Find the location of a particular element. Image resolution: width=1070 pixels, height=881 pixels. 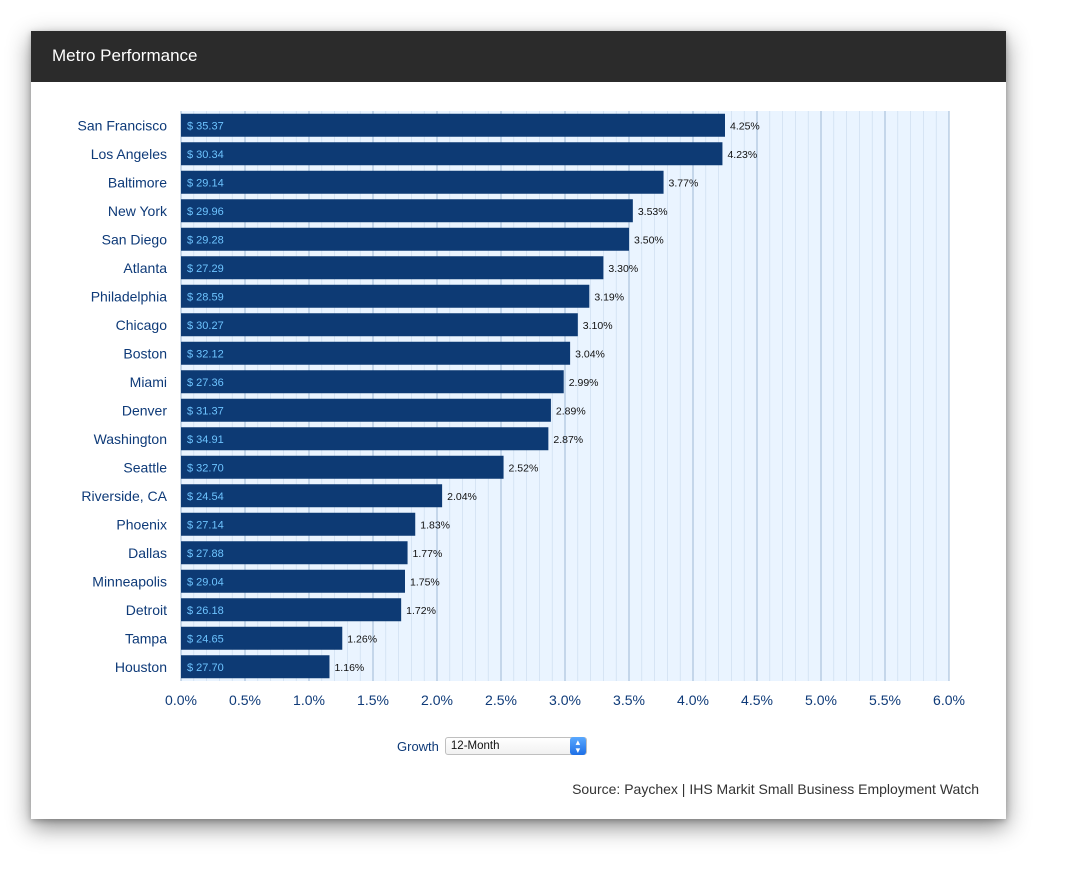

bar-value-label: 3.19% is located at coordinates (609, 297).